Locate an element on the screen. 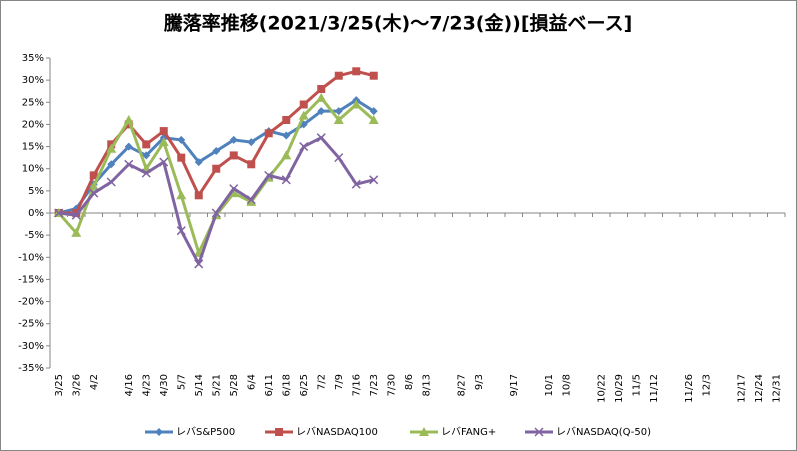  y-tick-label: -10% is located at coordinates (31, 257).